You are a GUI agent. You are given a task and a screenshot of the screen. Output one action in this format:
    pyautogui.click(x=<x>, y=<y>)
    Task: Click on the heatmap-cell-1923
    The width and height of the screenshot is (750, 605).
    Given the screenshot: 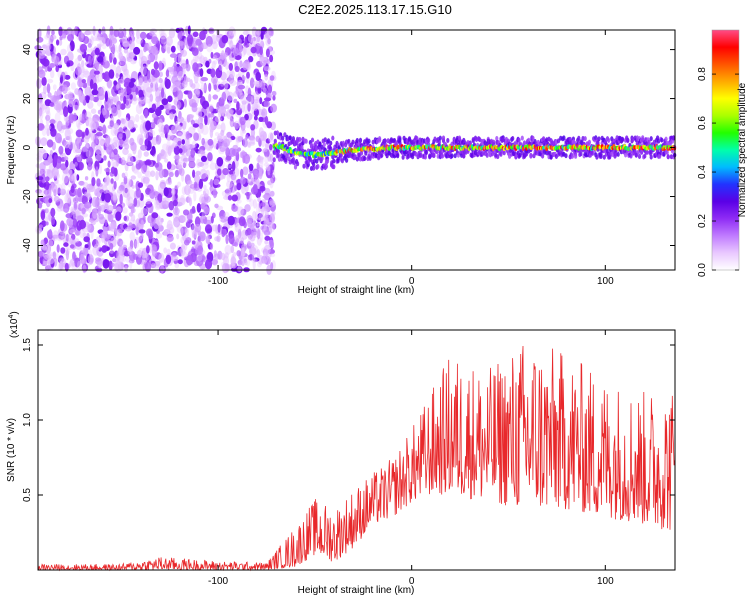 What is the action you would take?
    pyautogui.click(x=63, y=250)
    